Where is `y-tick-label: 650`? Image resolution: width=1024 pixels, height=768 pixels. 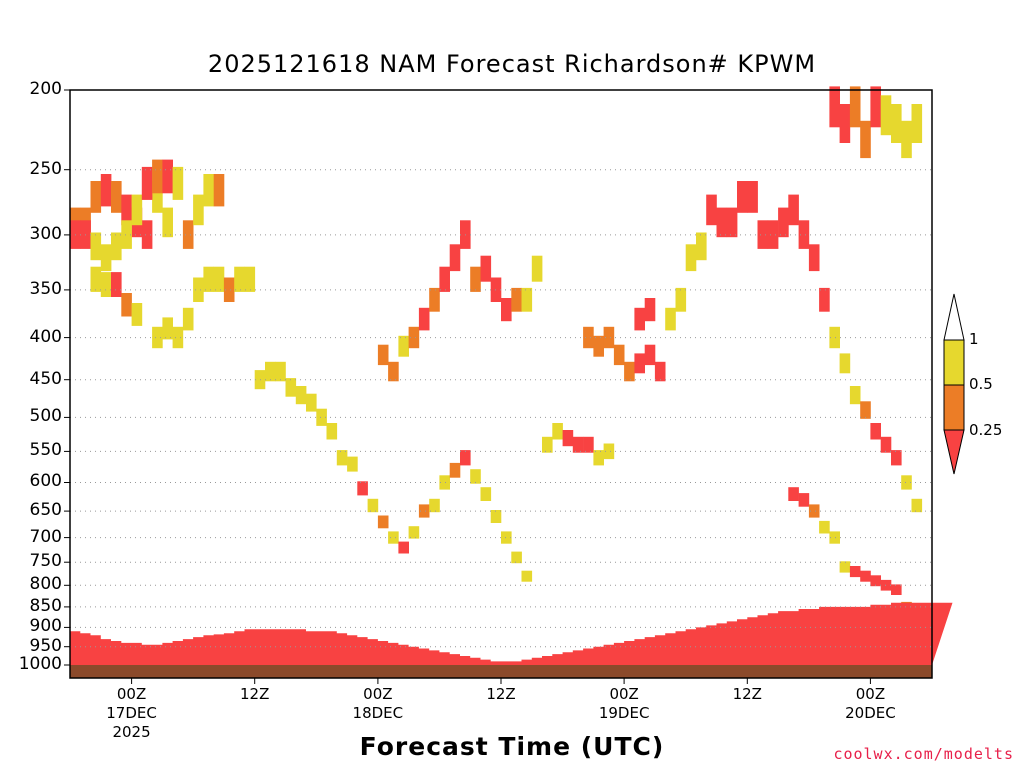
y-tick-label: 650 is located at coordinates (45, 510).